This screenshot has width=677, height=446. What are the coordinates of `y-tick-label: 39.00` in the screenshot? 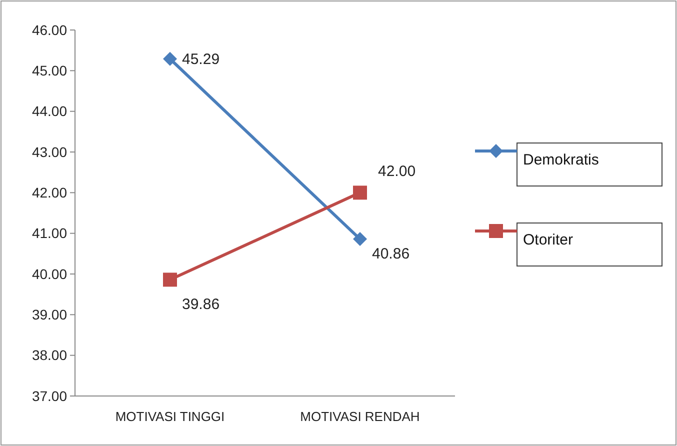 It's located at (50, 314).